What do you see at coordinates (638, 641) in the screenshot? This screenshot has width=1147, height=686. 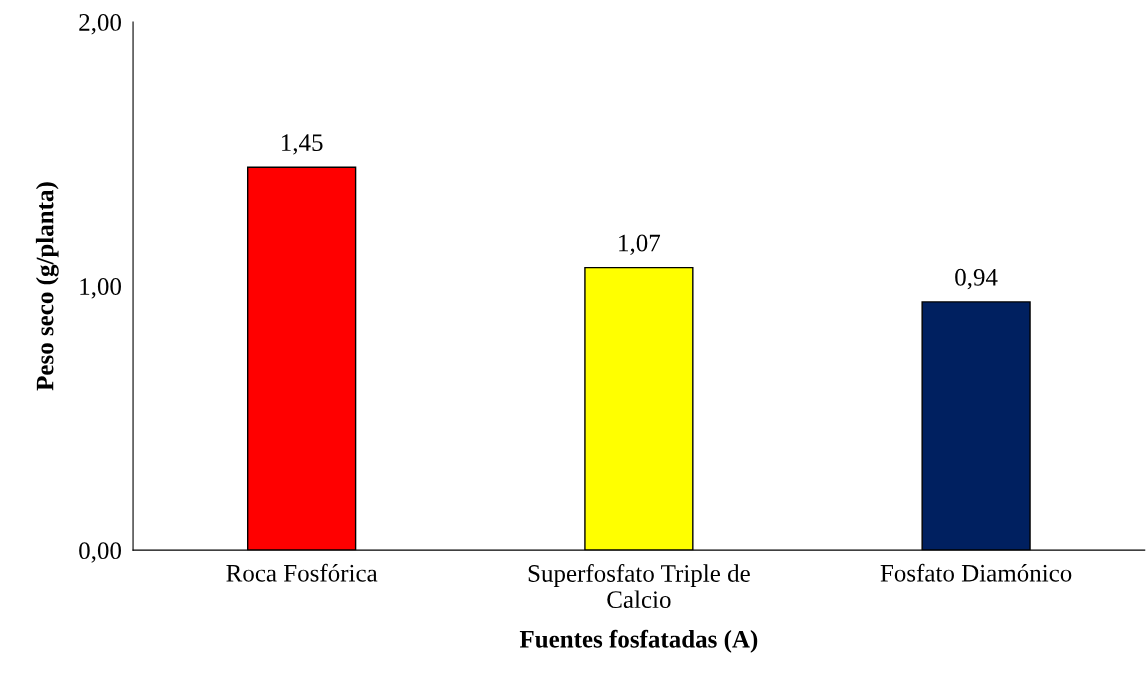 I see `x-axis-title: Fuentes fosfatadas (A)` at bounding box center [638, 641].